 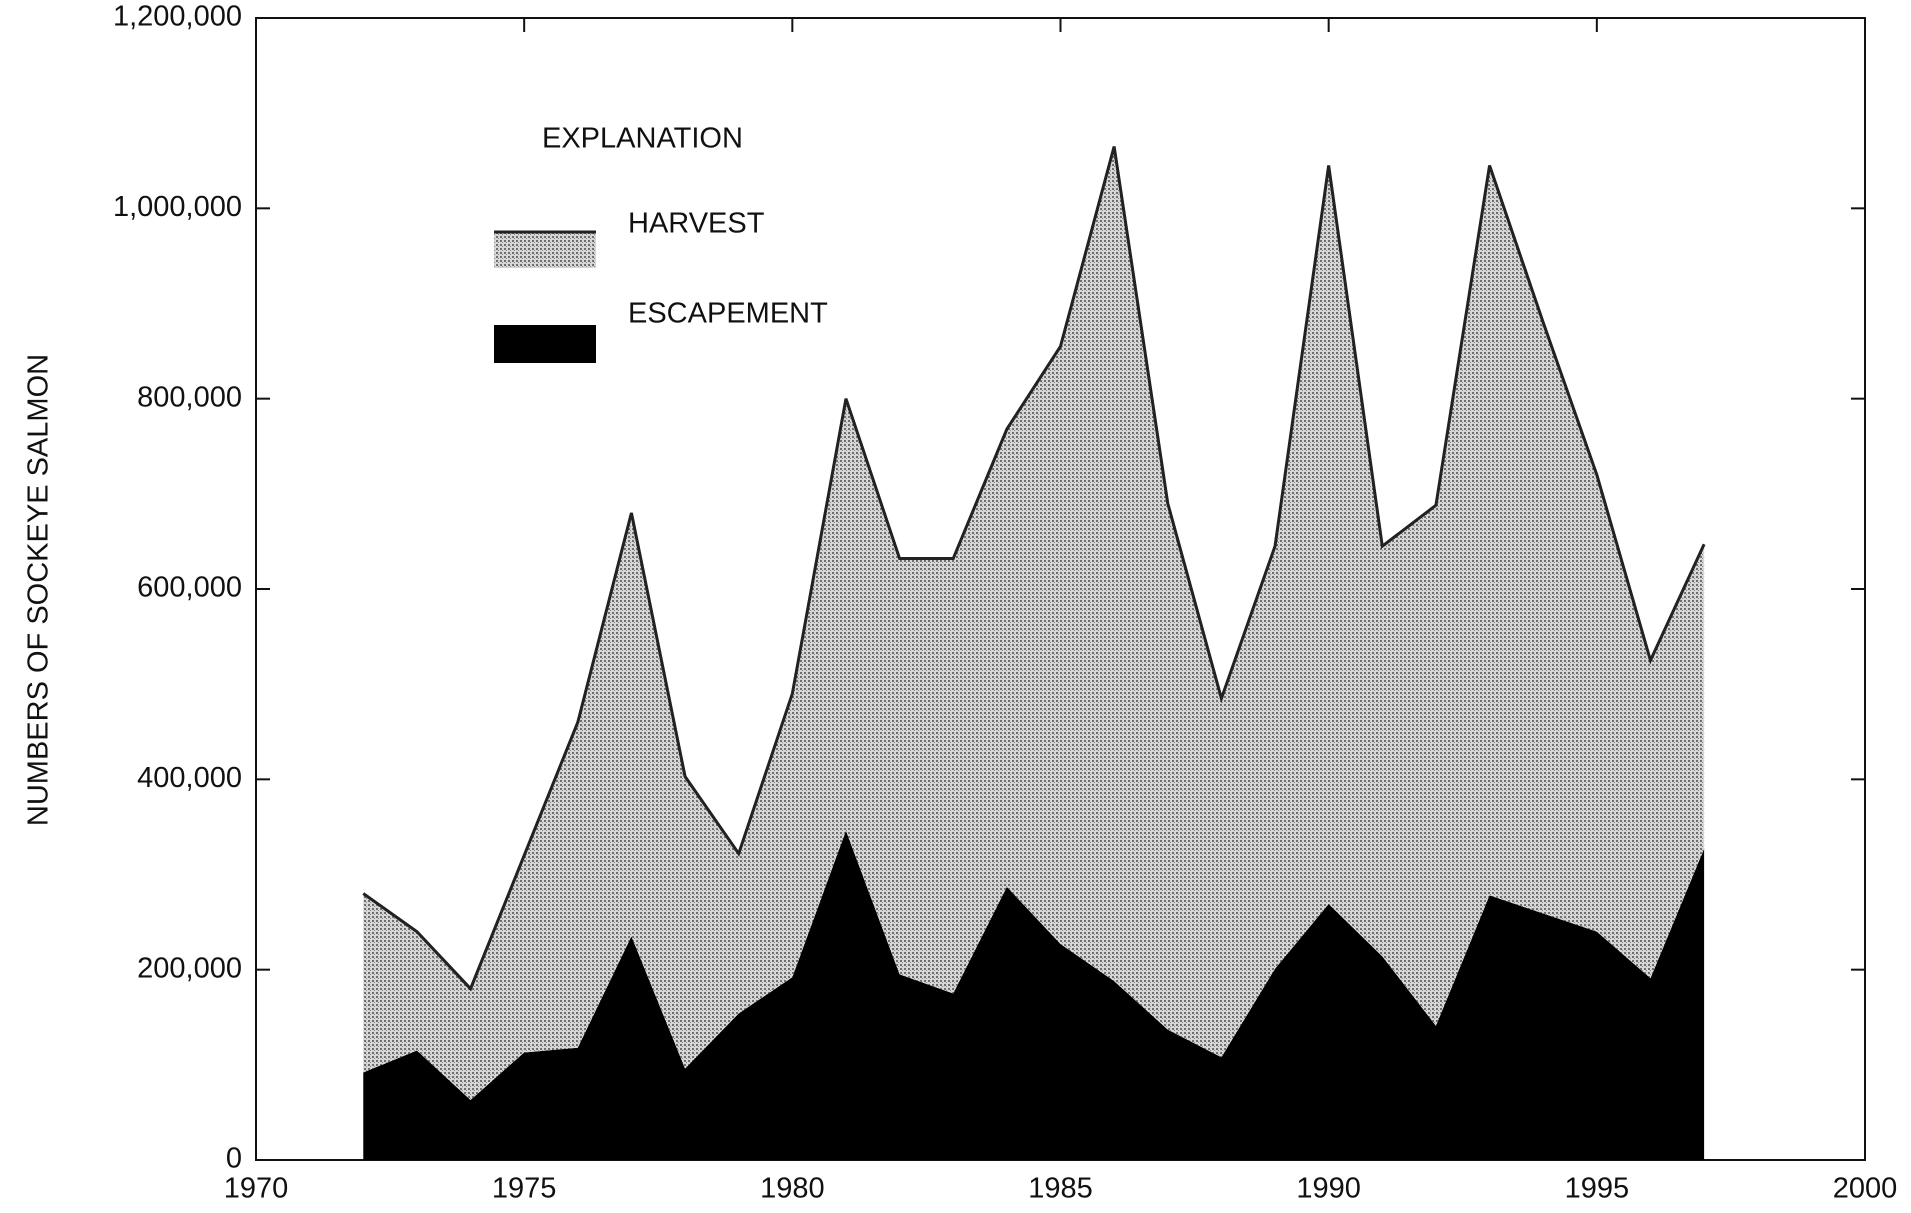 What do you see at coordinates (792, 1189) in the screenshot?
I see `x-tick-label: 1980` at bounding box center [792, 1189].